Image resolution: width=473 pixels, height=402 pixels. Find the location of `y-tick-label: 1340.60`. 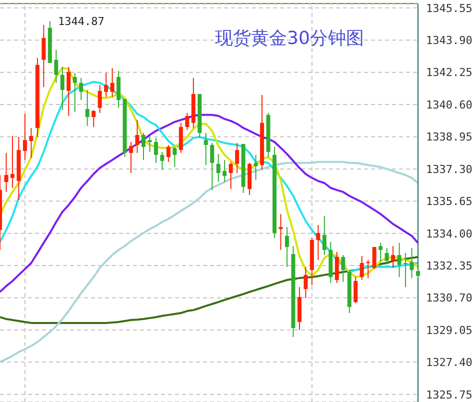

y-tick-label: 1340.60 is located at coordinates (449, 105).